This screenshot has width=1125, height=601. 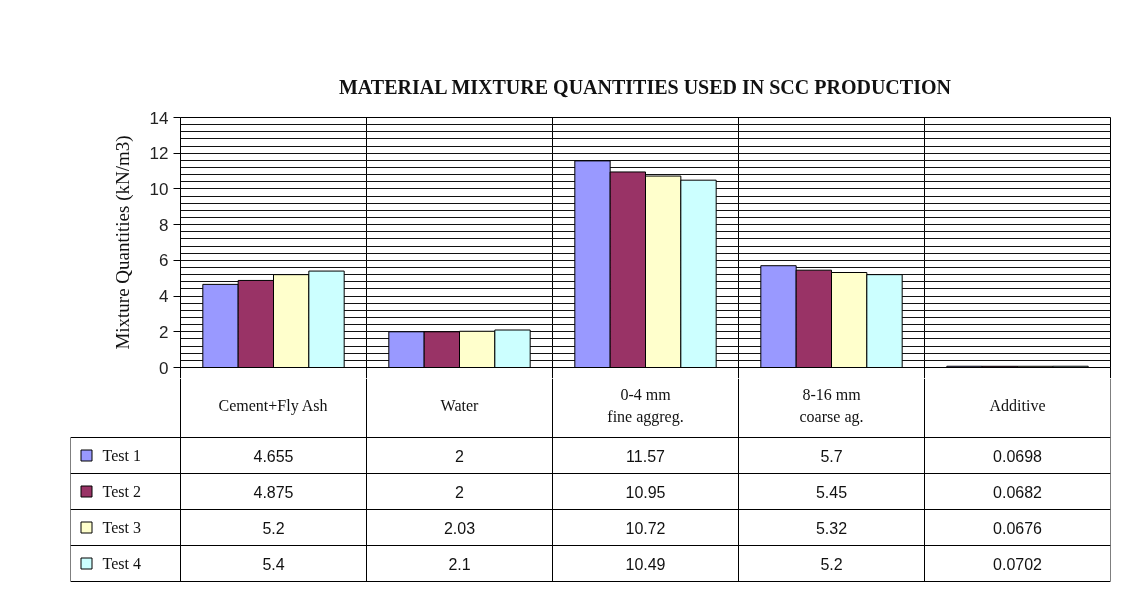 I want to click on data-label: 5.4, so click(x=273, y=564).